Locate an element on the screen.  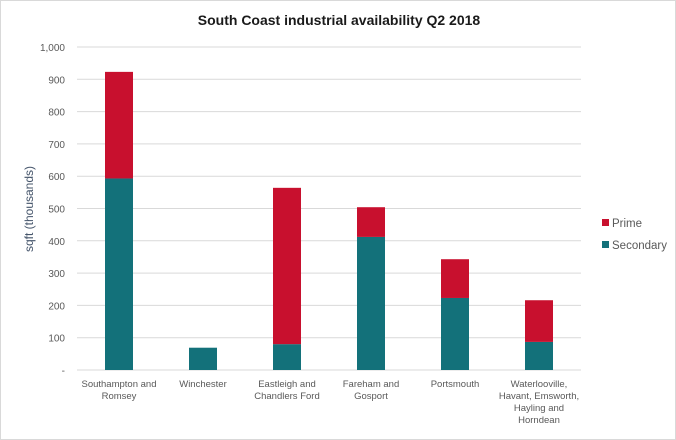
x-tick-label: Havant, Emsworth, is located at coordinates (539, 396).